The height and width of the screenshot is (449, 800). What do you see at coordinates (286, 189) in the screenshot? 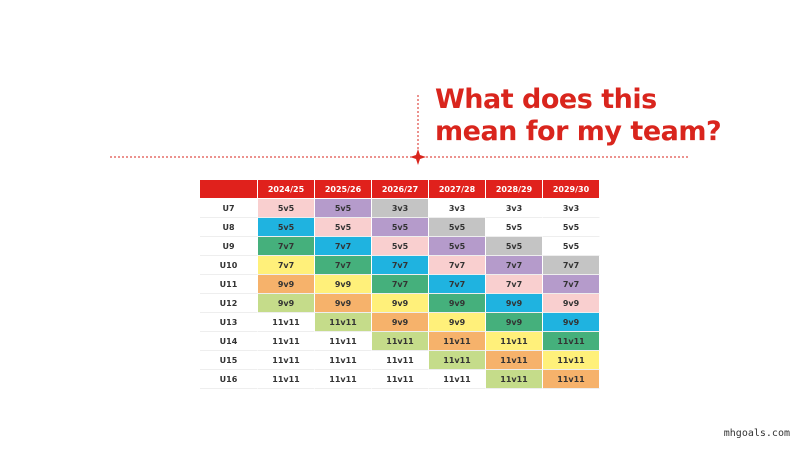
I see `column-header: 2024/25` at bounding box center [286, 189].